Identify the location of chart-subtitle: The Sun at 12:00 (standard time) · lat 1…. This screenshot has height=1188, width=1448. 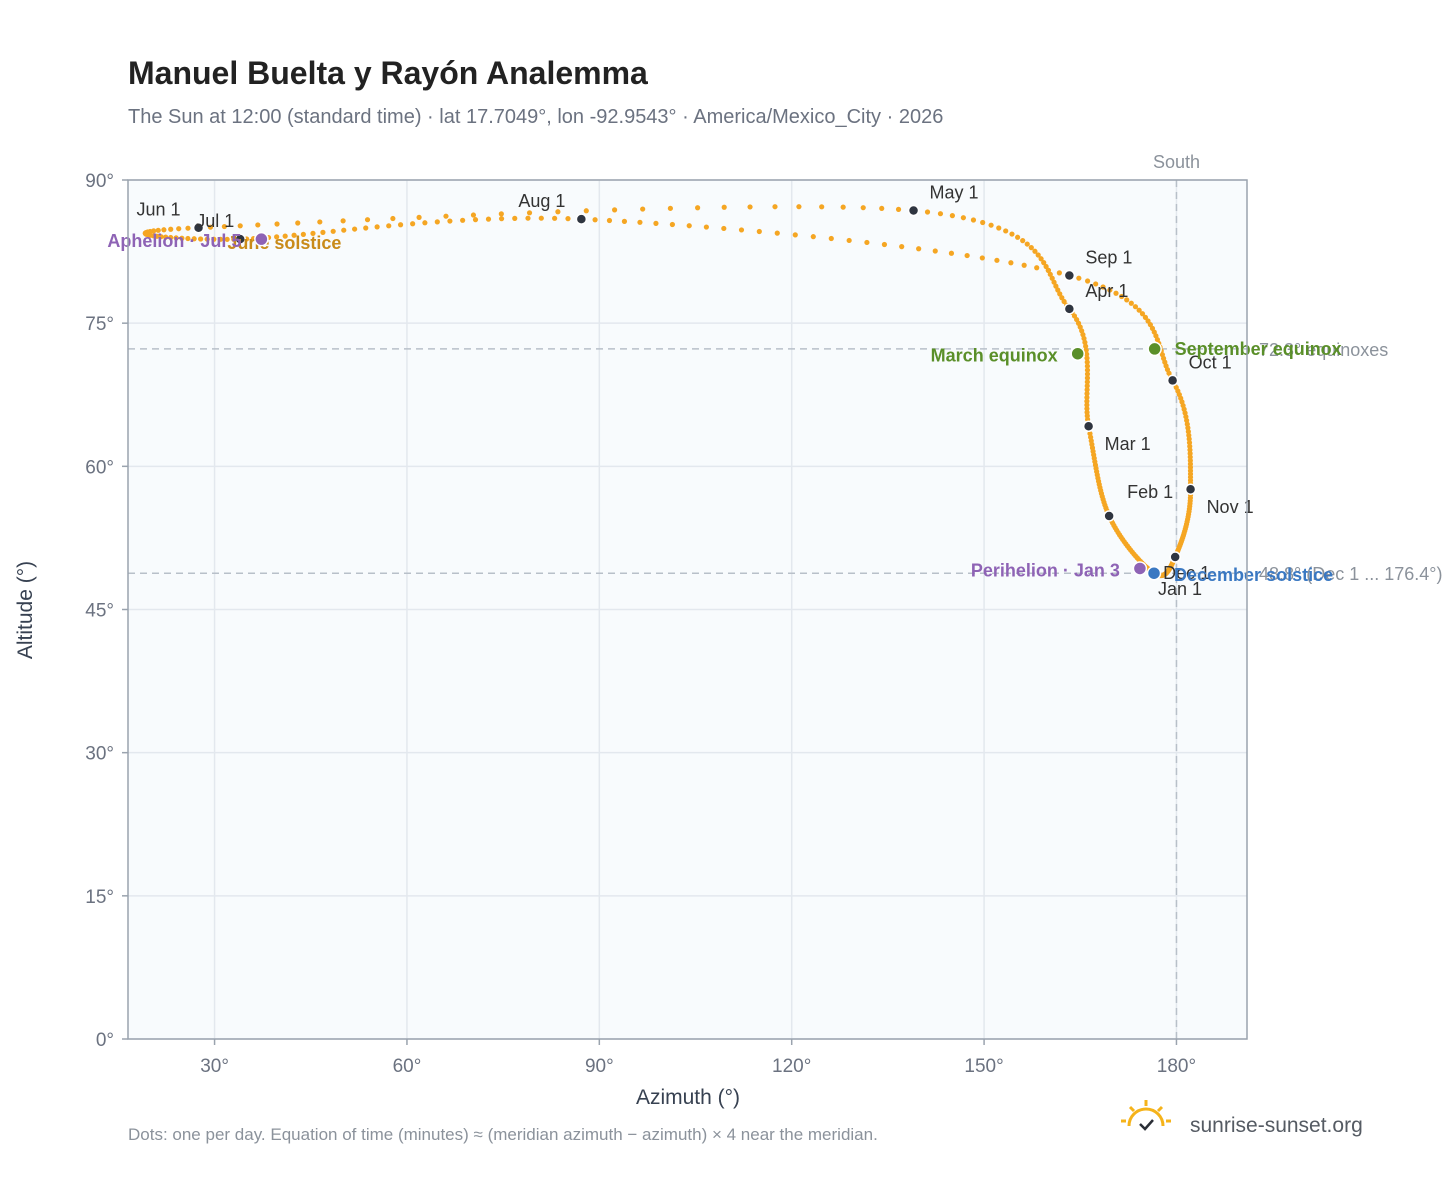
(535, 117).